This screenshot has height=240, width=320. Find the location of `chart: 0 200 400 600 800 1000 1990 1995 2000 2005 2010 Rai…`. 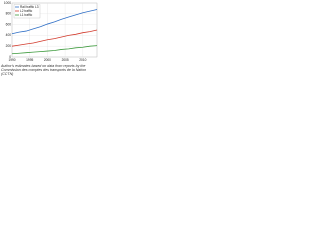

chart: 0 200 400 600 800 1000 1990 1995 2000 2005 2010 Rai… is located at coordinates (51, 31).